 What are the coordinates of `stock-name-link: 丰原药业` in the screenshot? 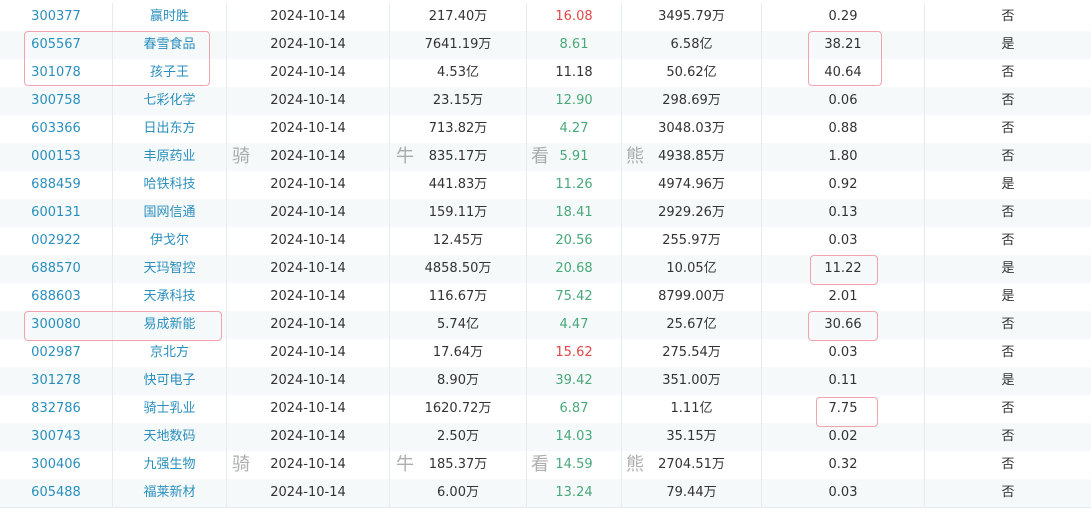 It's located at (170, 157).